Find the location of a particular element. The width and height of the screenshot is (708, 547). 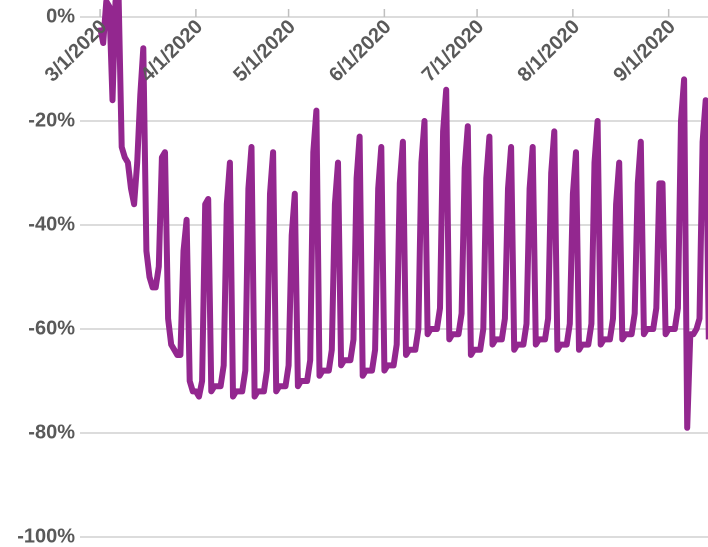

x-tick-label: 7/1/2020 is located at coordinates (453, 51).